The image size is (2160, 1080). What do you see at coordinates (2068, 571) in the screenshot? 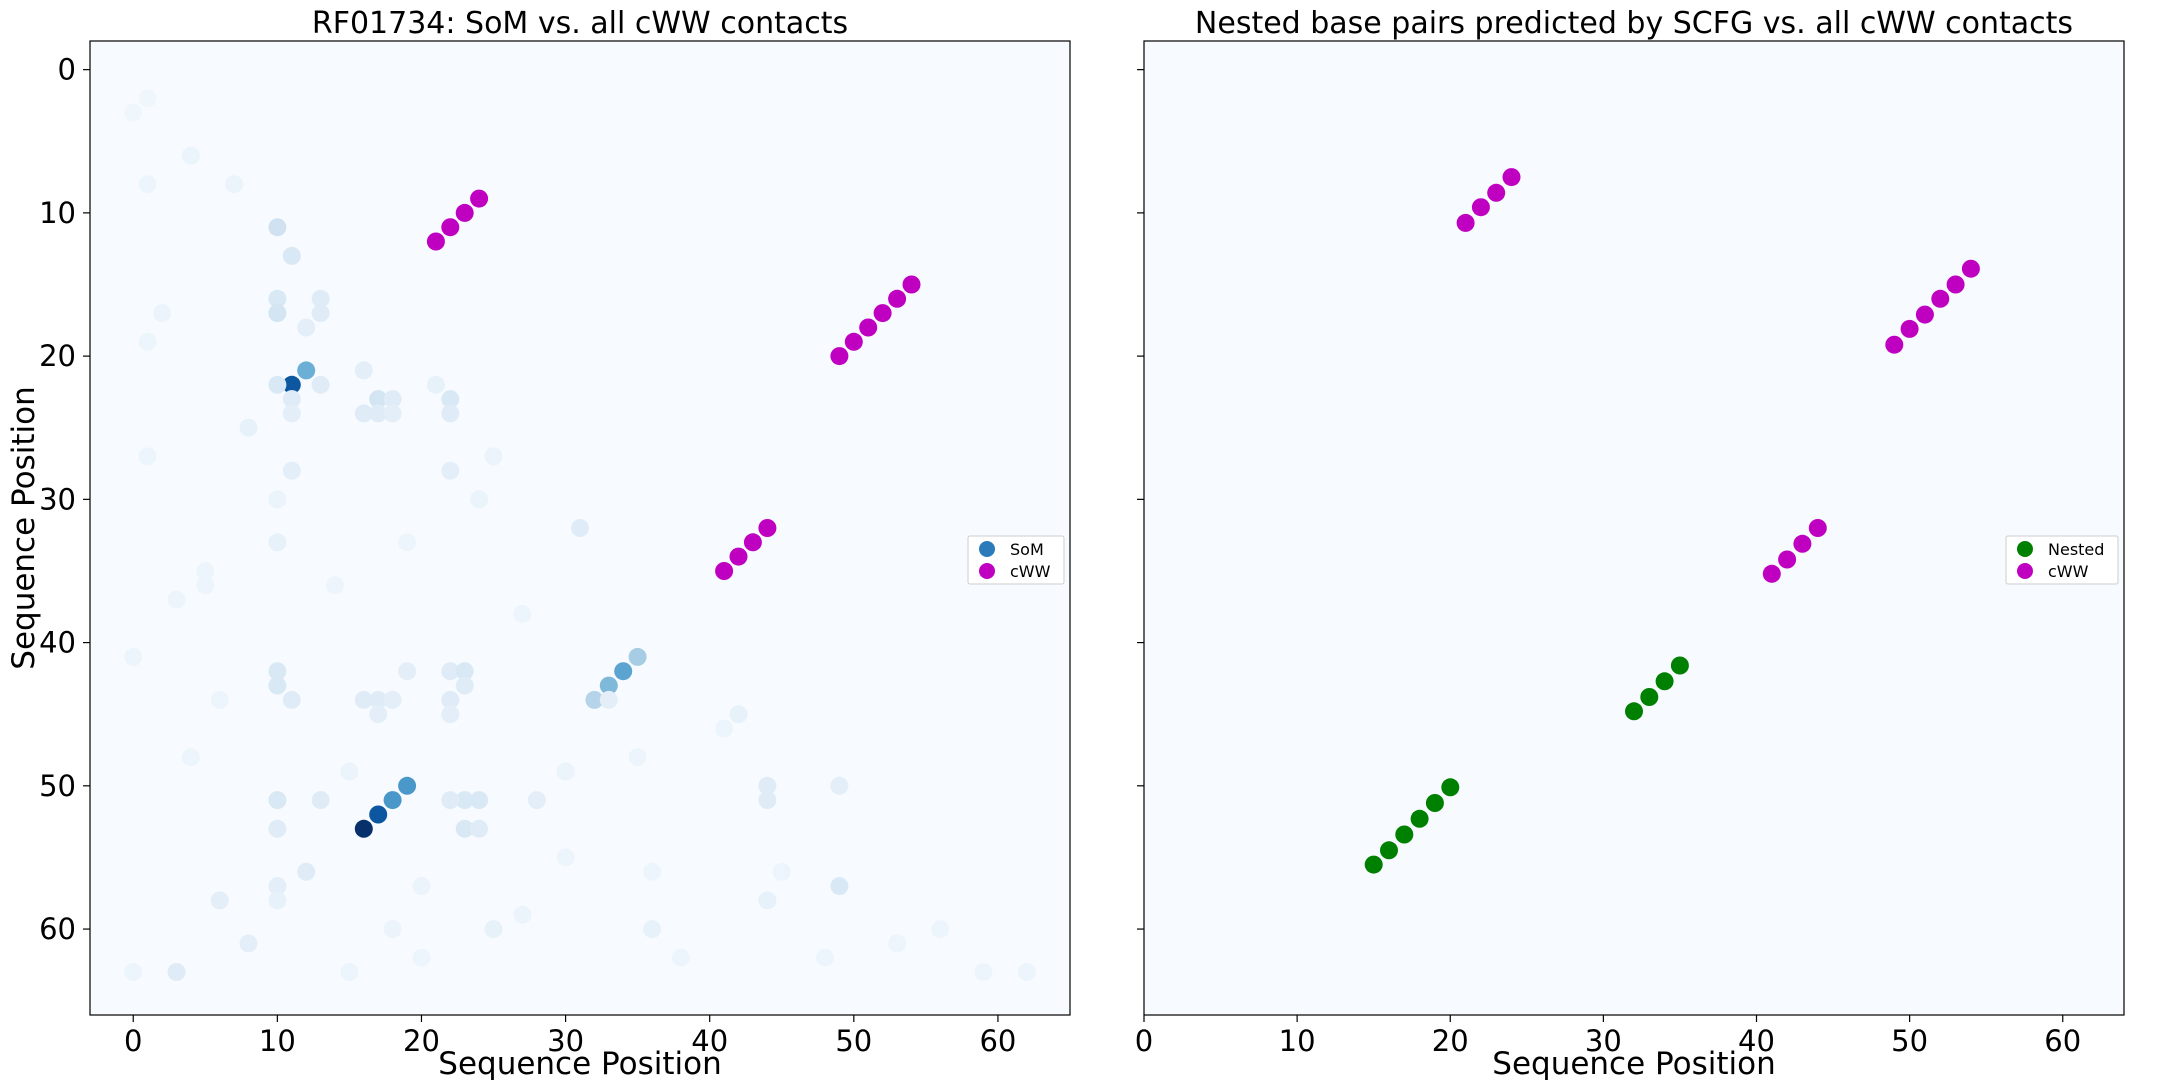
I see `right-legend-cww-label: cWW` at bounding box center [2068, 571].